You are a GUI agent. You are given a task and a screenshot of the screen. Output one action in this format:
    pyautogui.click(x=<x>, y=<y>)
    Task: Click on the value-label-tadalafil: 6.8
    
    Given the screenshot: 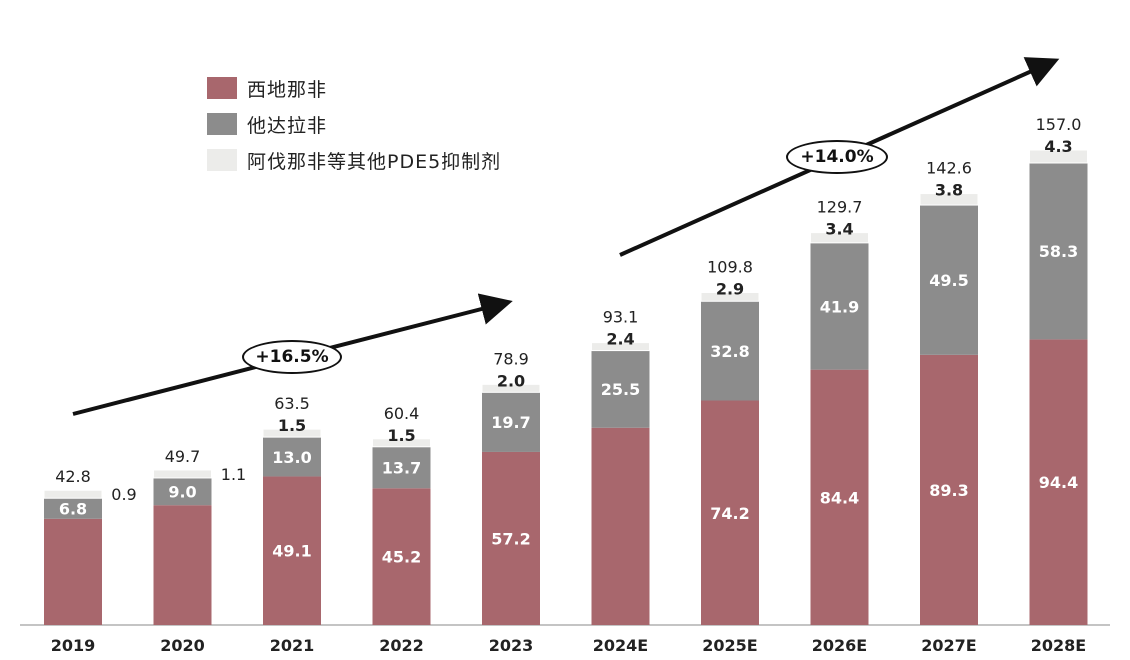 What is the action you would take?
    pyautogui.click(x=73, y=509)
    